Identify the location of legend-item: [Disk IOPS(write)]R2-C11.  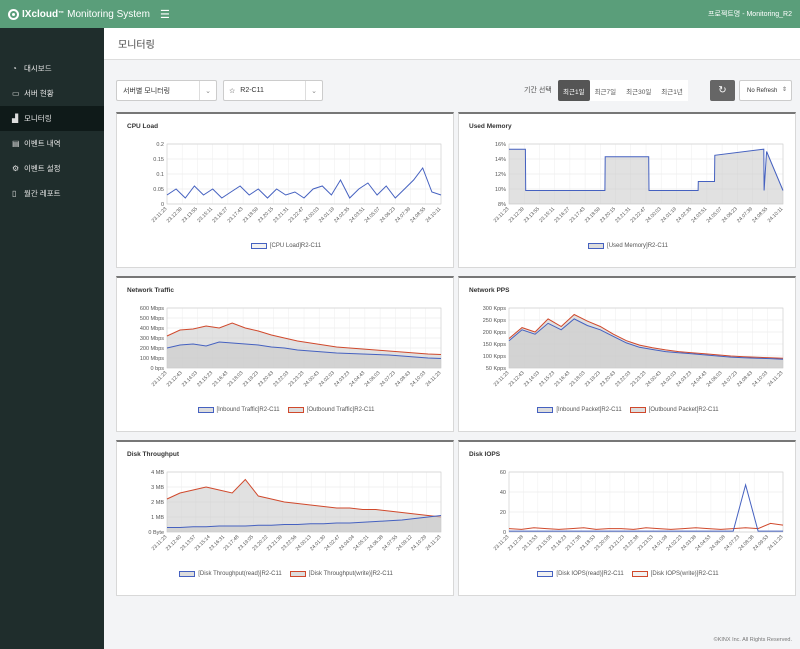
(675, 574).